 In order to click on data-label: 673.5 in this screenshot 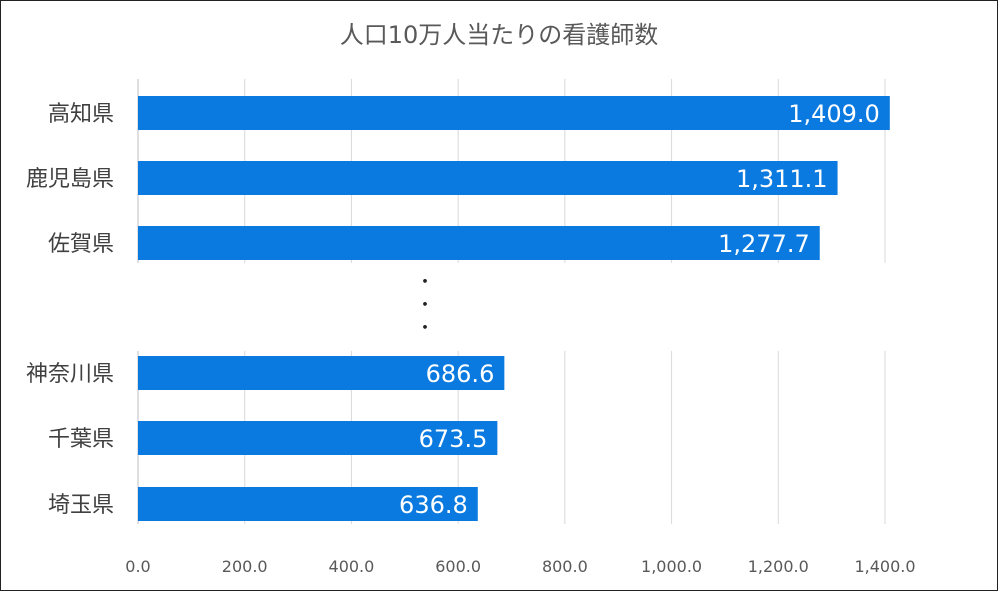, I will do `click(453, 439)`.